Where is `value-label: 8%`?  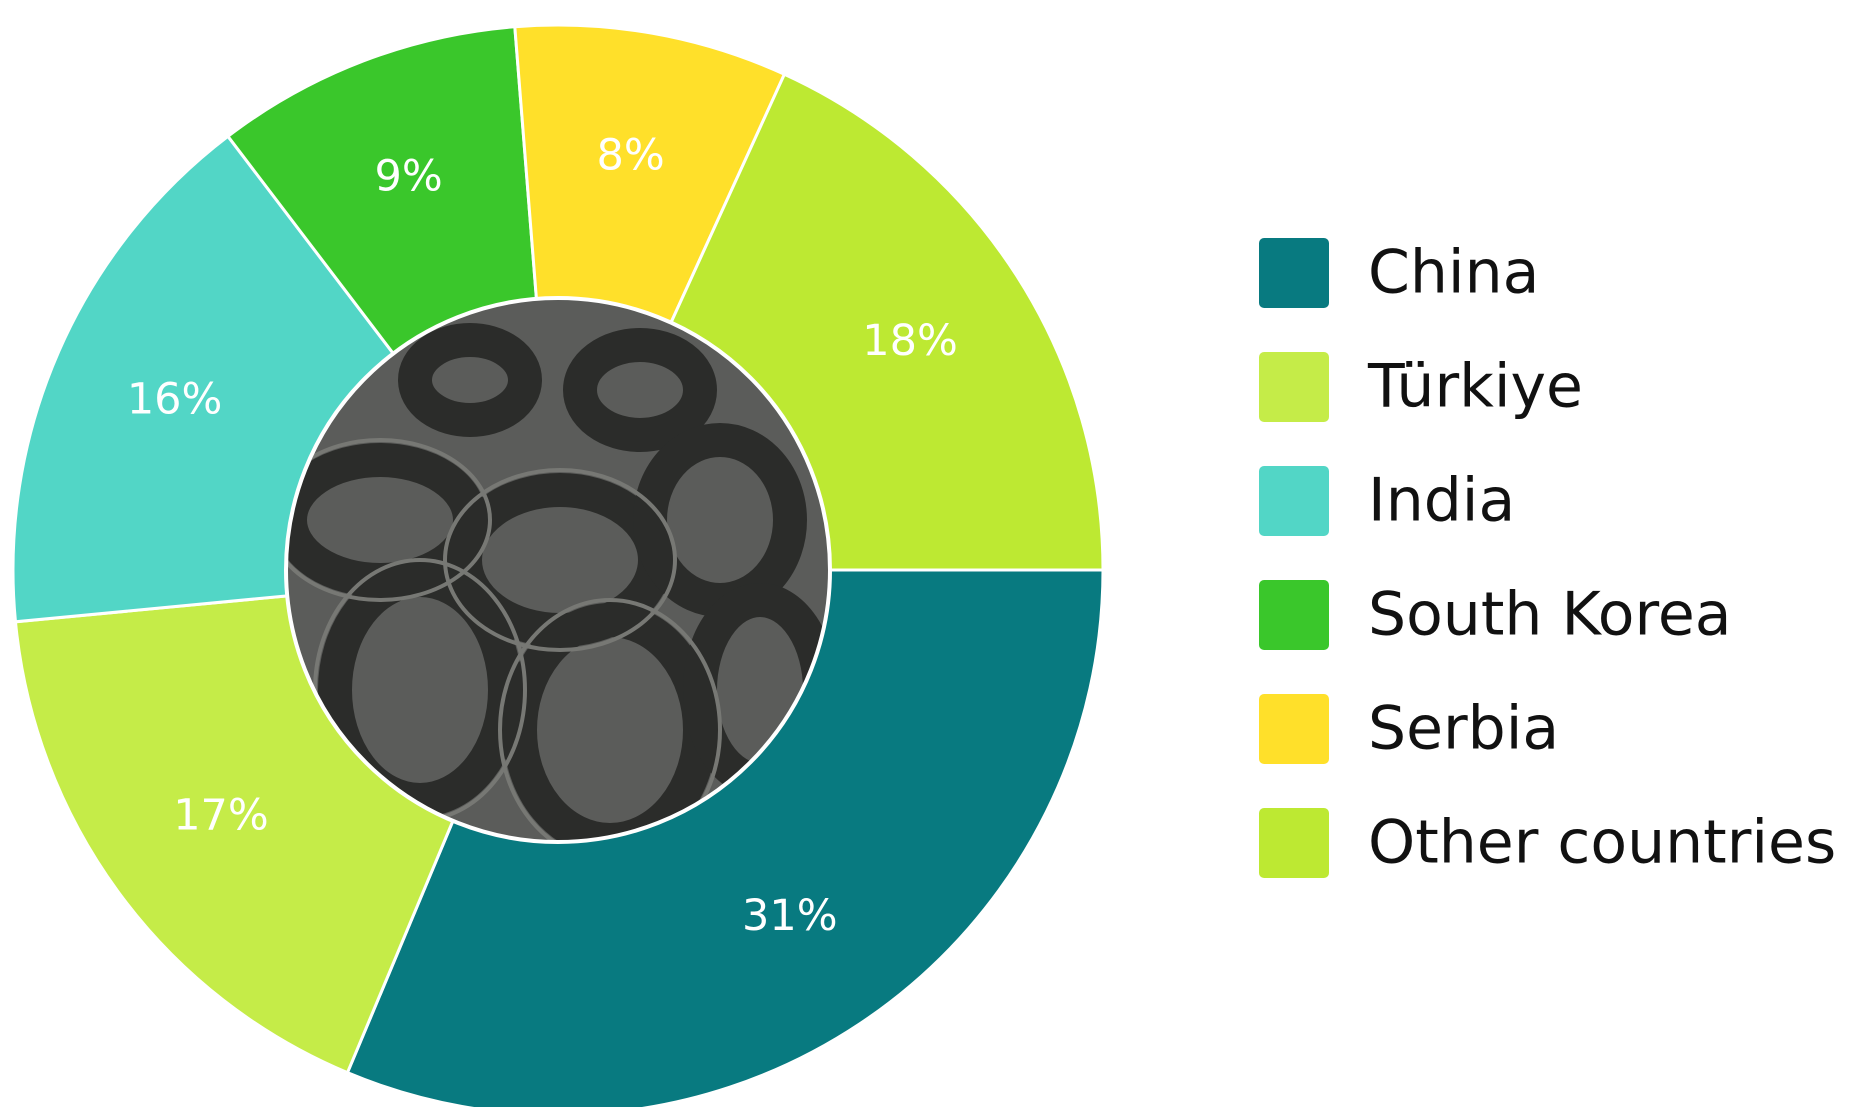 value-label: 8% is located at coordinates (631, 155).